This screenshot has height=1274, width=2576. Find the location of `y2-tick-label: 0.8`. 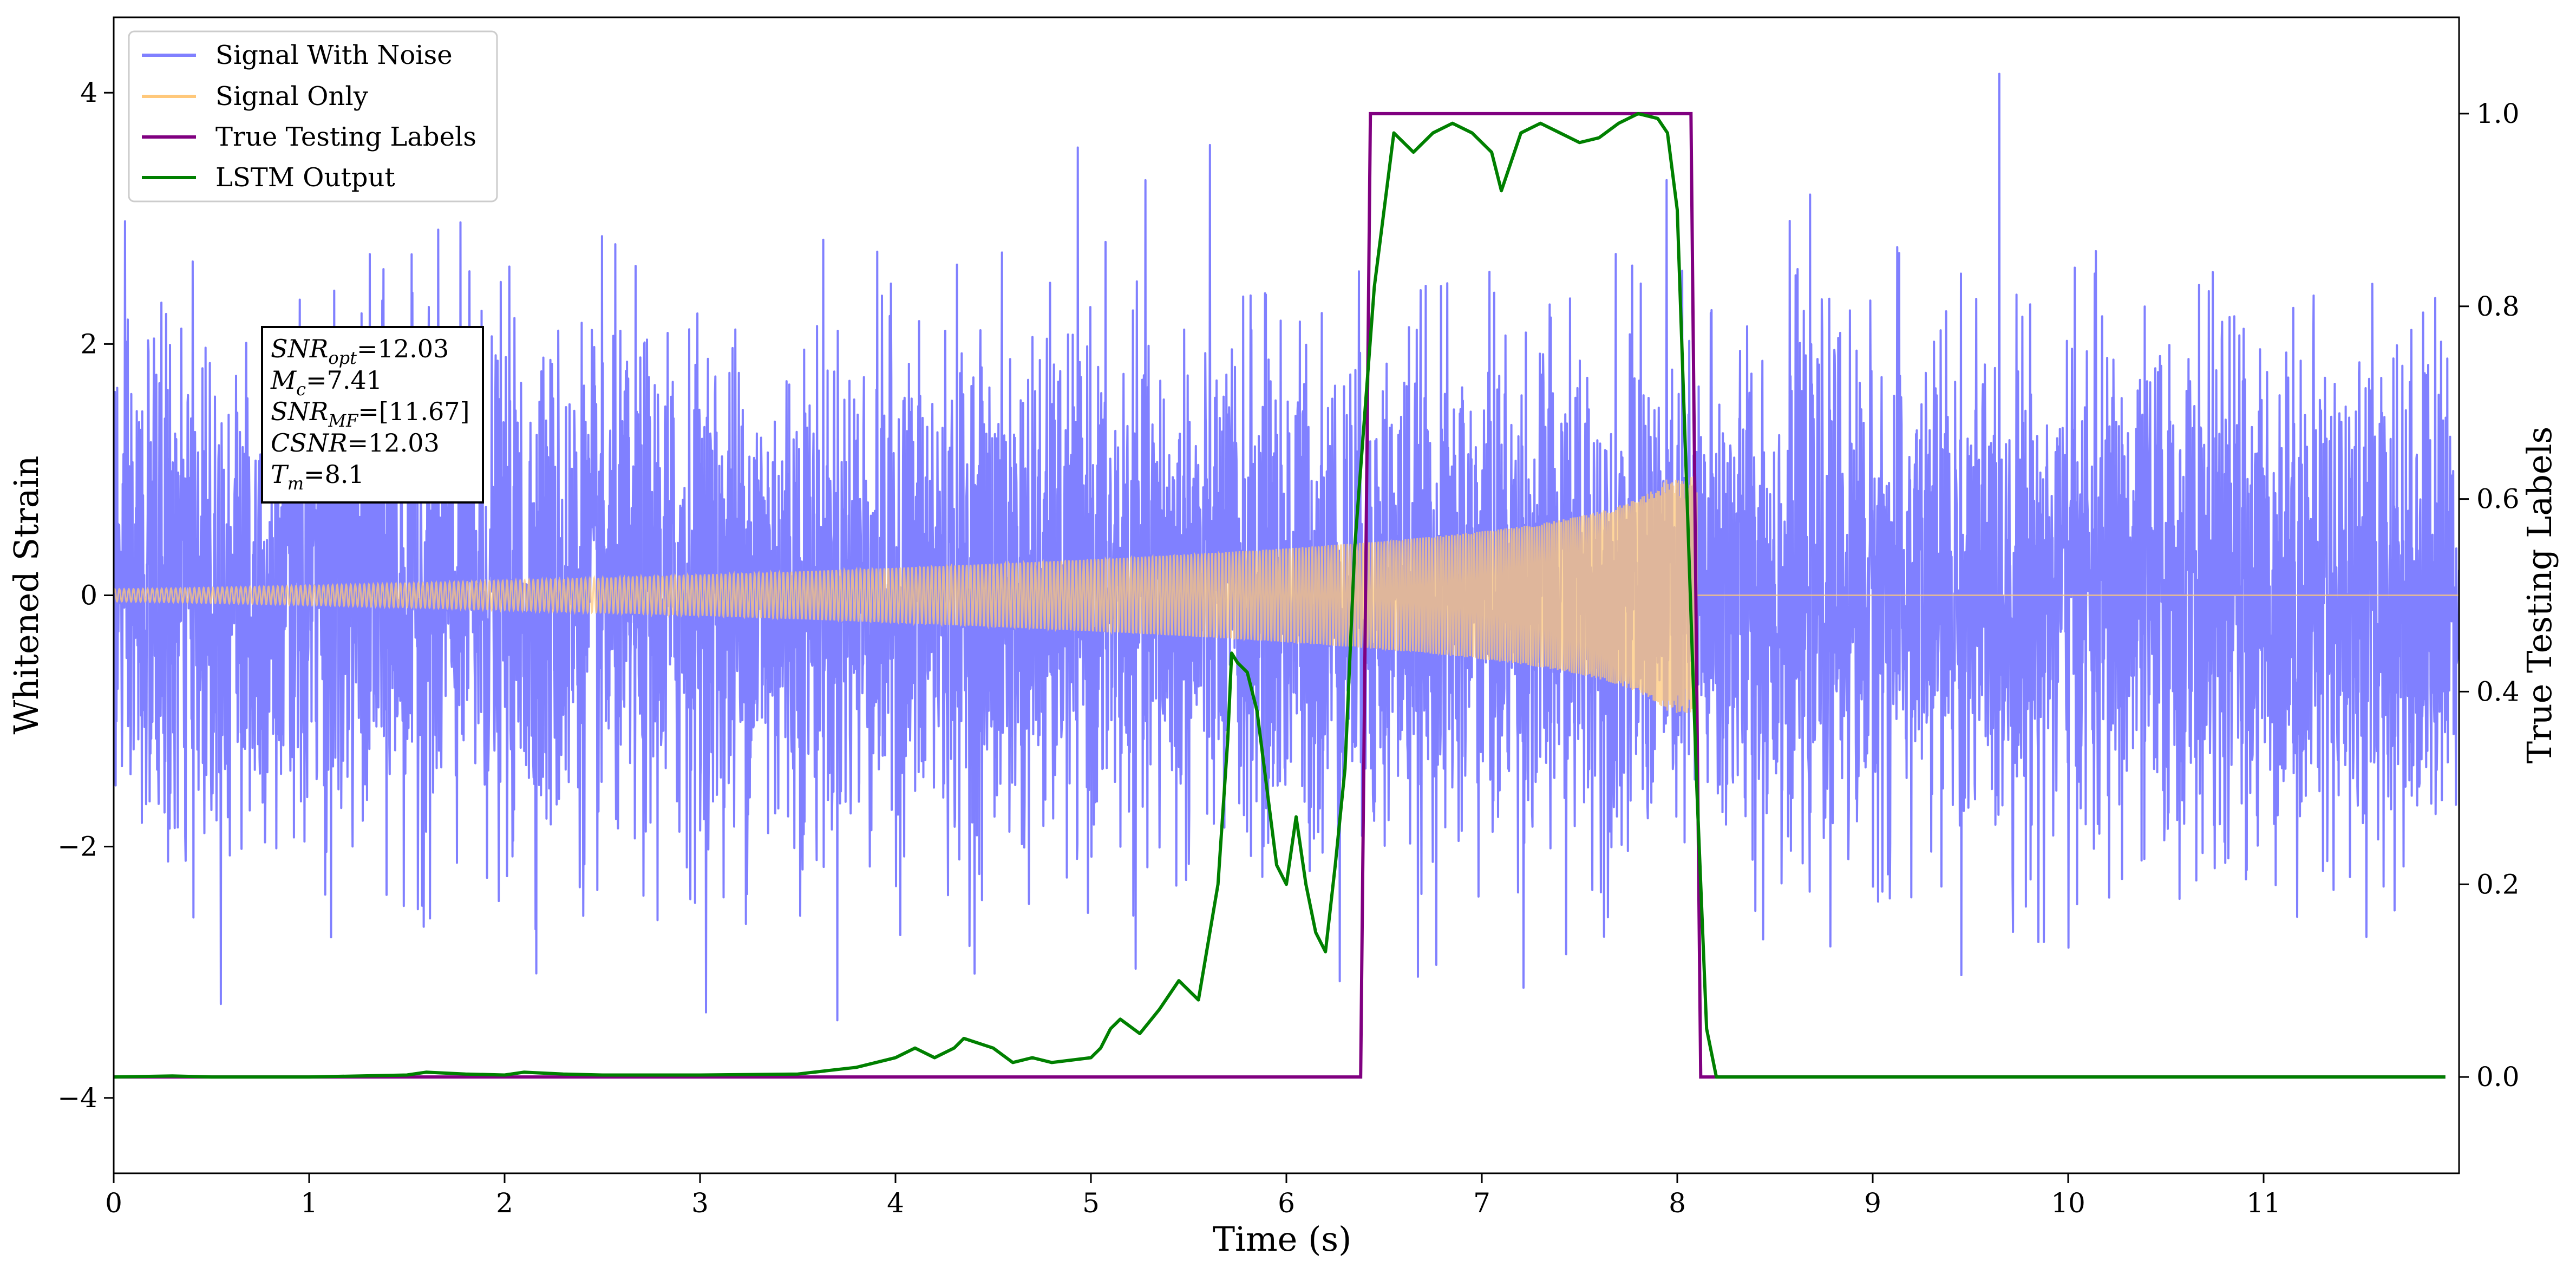

y2-tick-label: 0.8 is located at coordinates (2498, 306).